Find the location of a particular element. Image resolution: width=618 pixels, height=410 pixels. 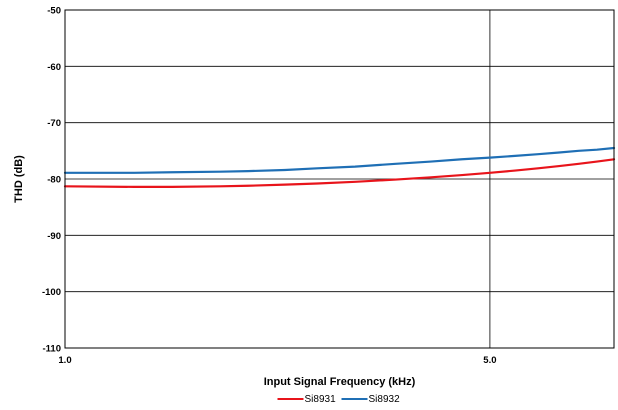

y-tick-label: -90 is located at coordinates (54, 236).